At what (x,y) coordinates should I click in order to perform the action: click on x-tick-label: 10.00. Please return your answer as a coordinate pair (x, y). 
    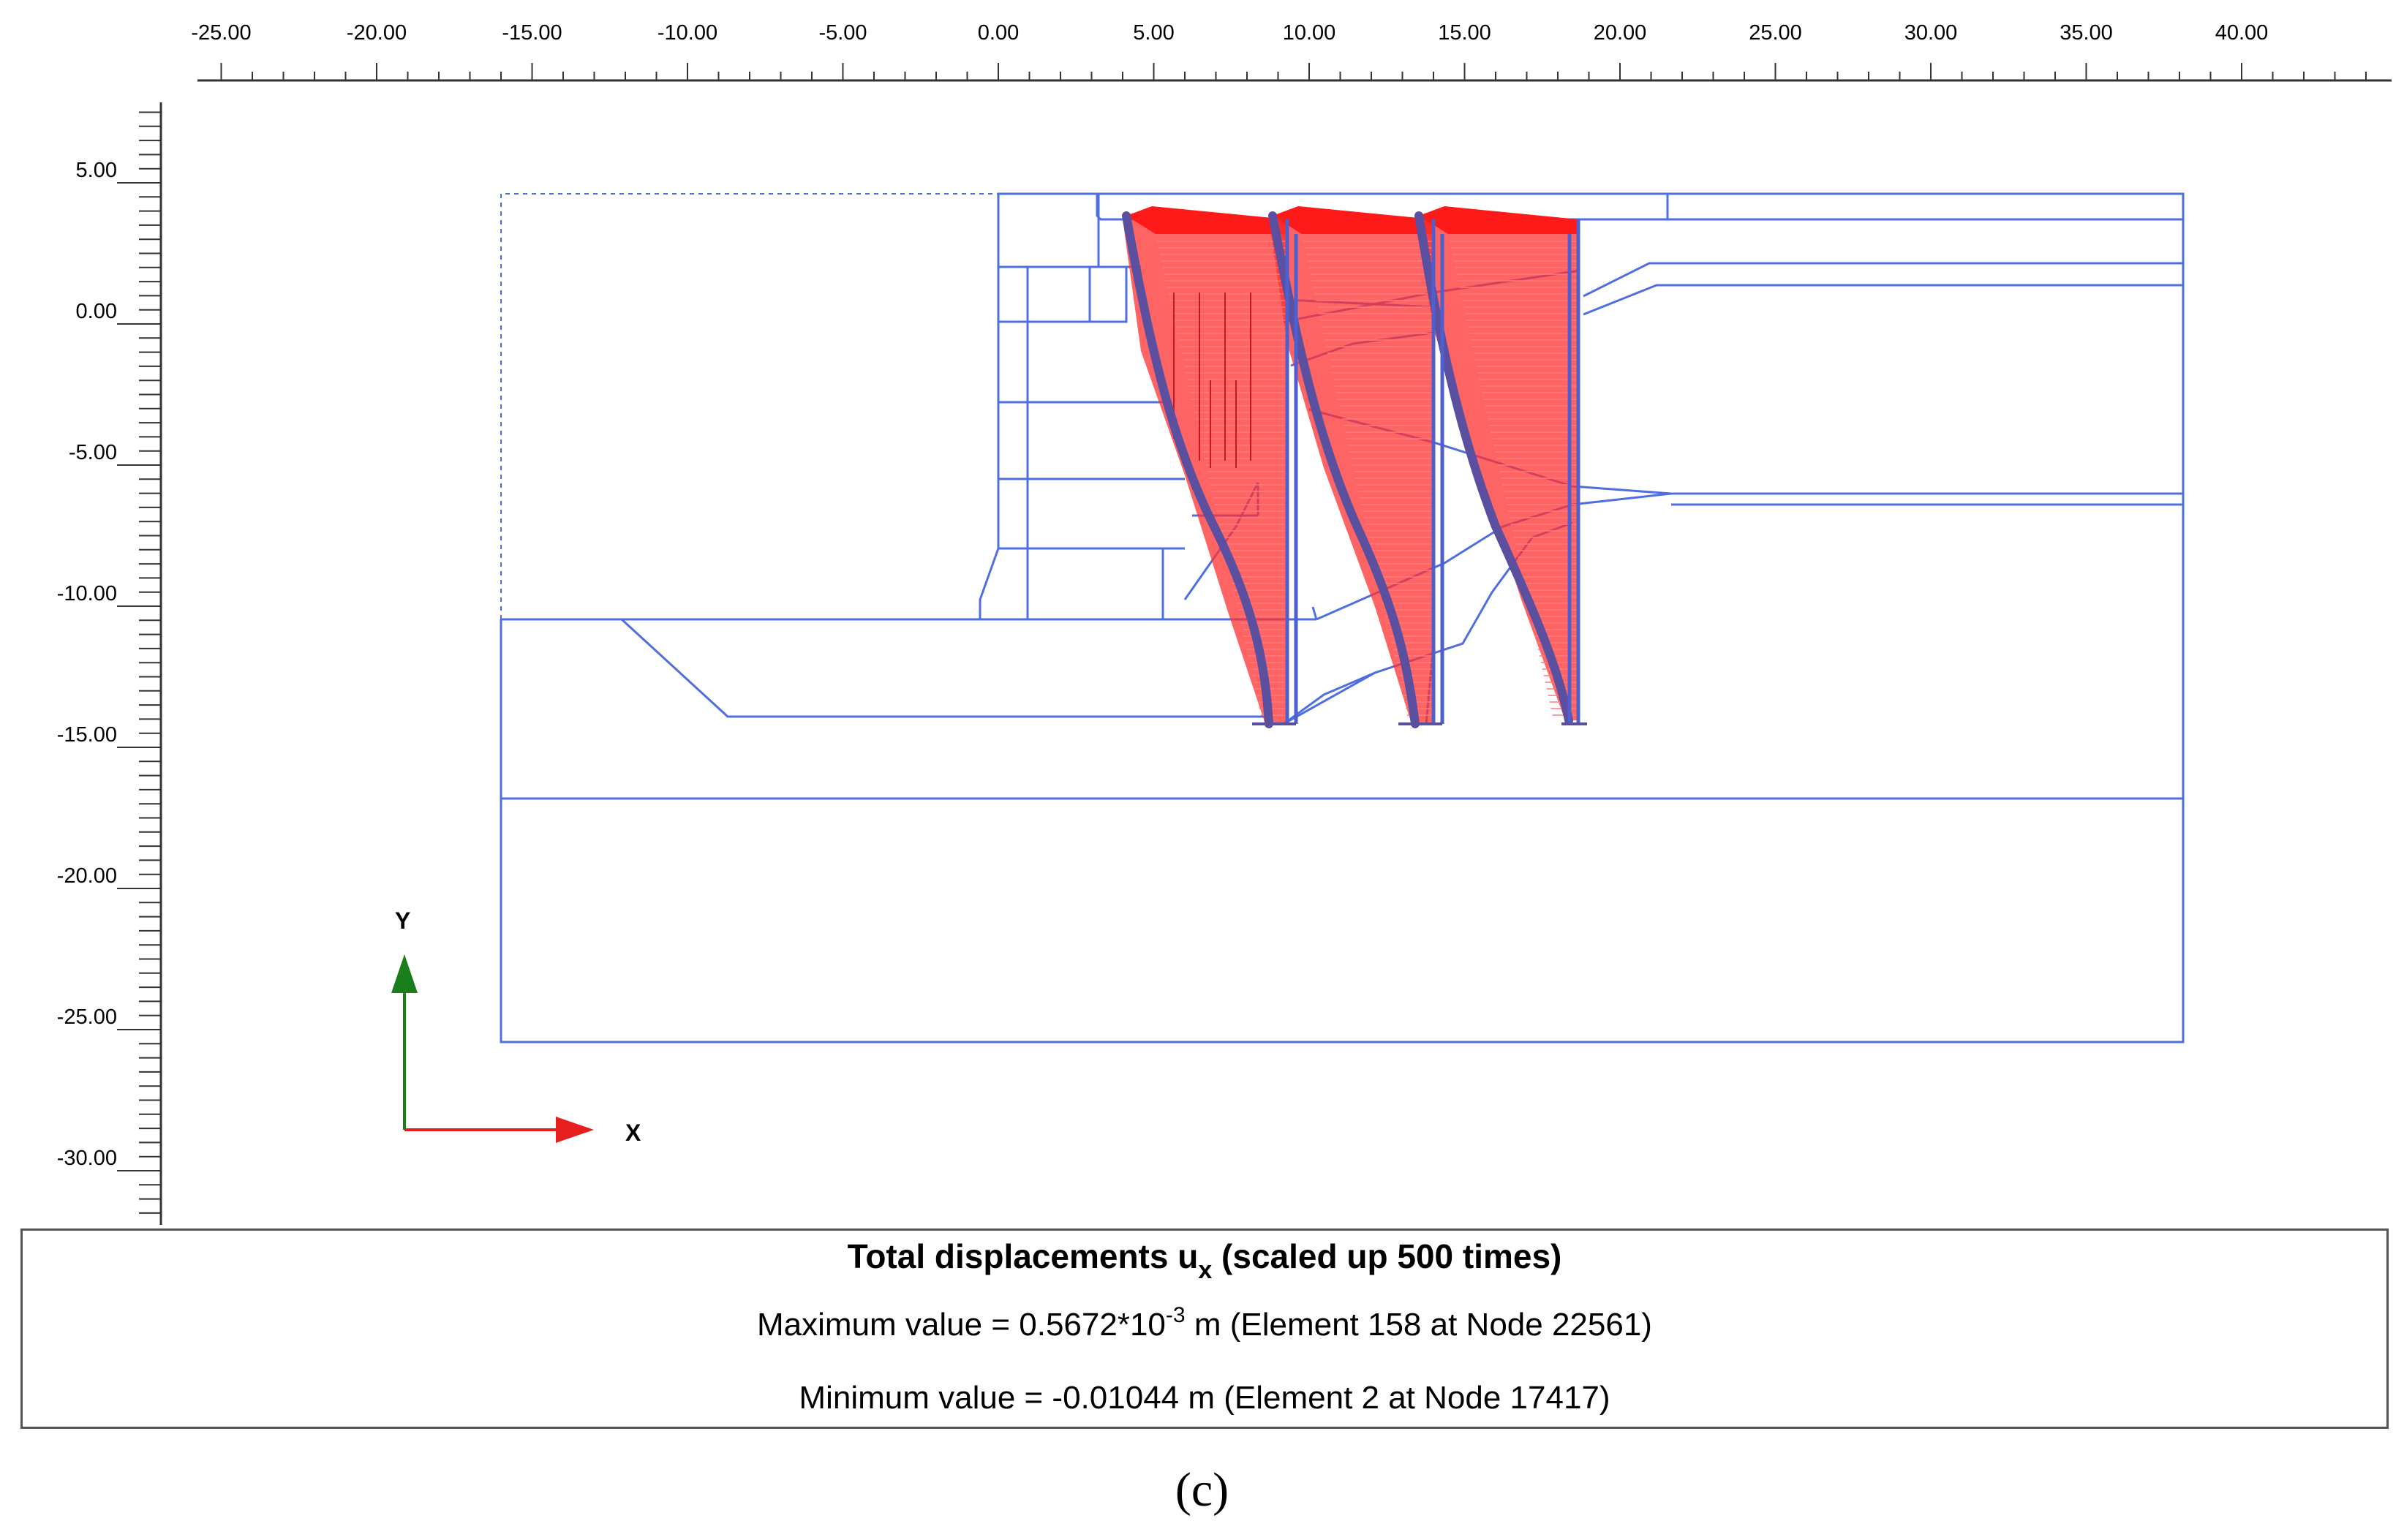
    Looking at the image, I should click on (1309, 33).